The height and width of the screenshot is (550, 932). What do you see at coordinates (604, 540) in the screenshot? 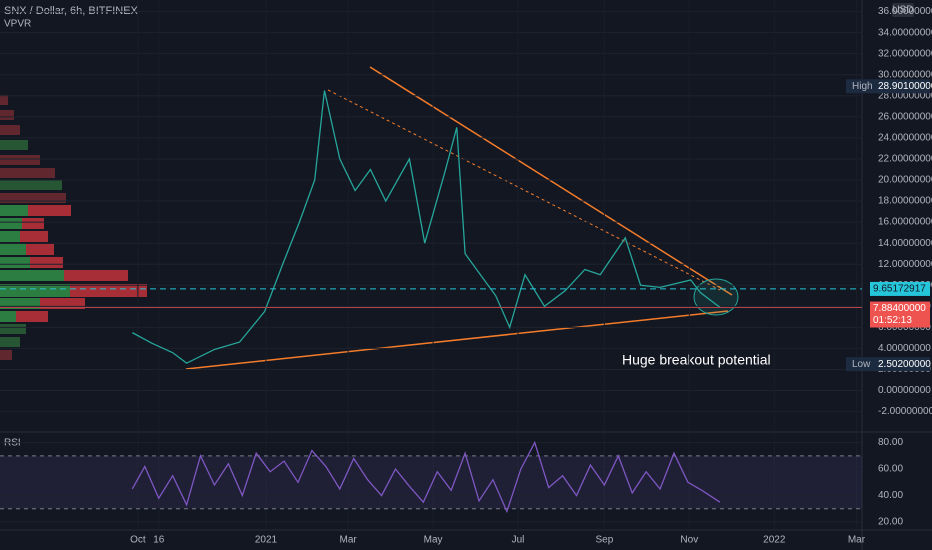
I see `x-tick-label: Sep` at bounding box center [604, 540].